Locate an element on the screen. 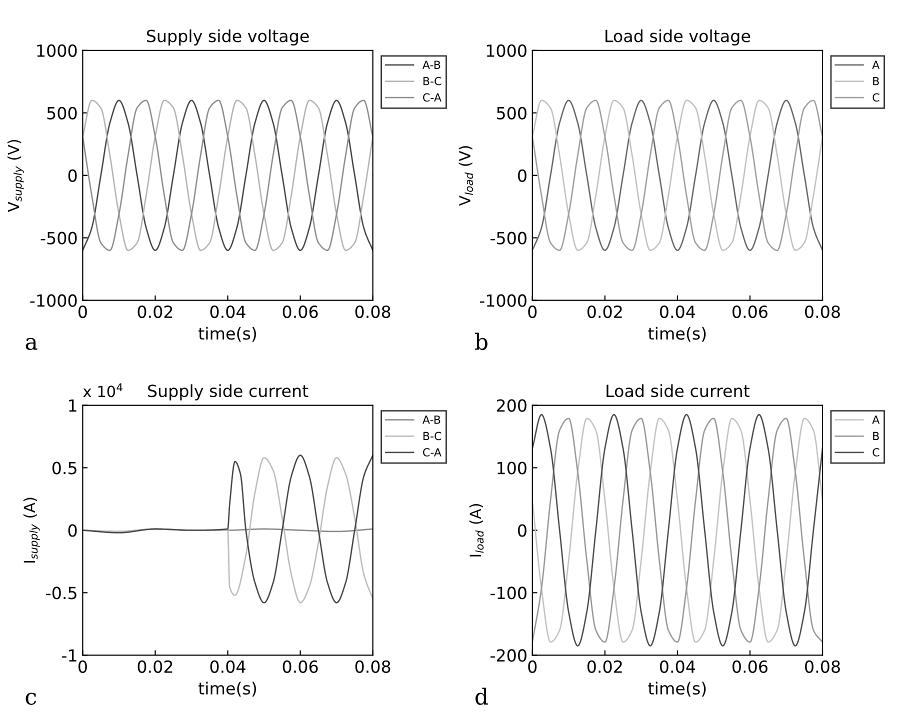 This screenshot has height=720, width=919. y-tick-label: -1 is located at coordinates (69, 655).